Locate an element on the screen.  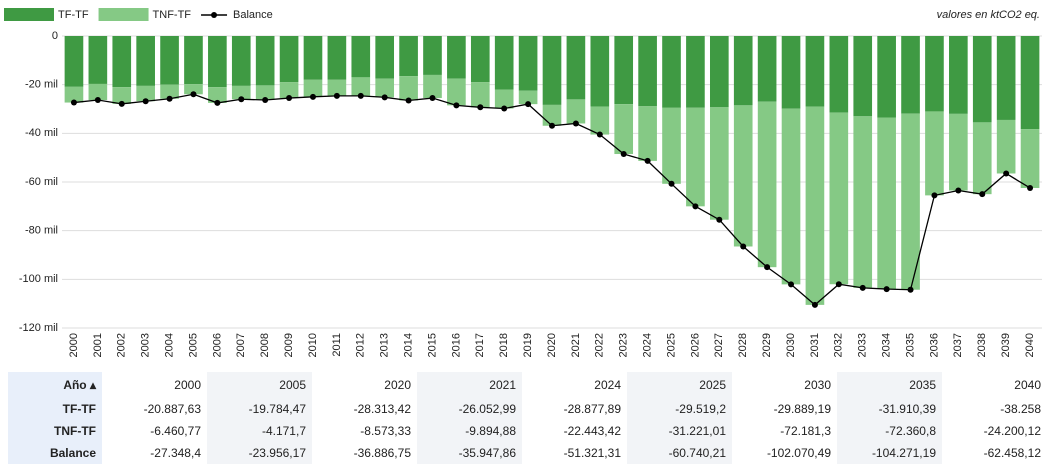
x-tick-label: 2009 is located at coordinates (289, 345).